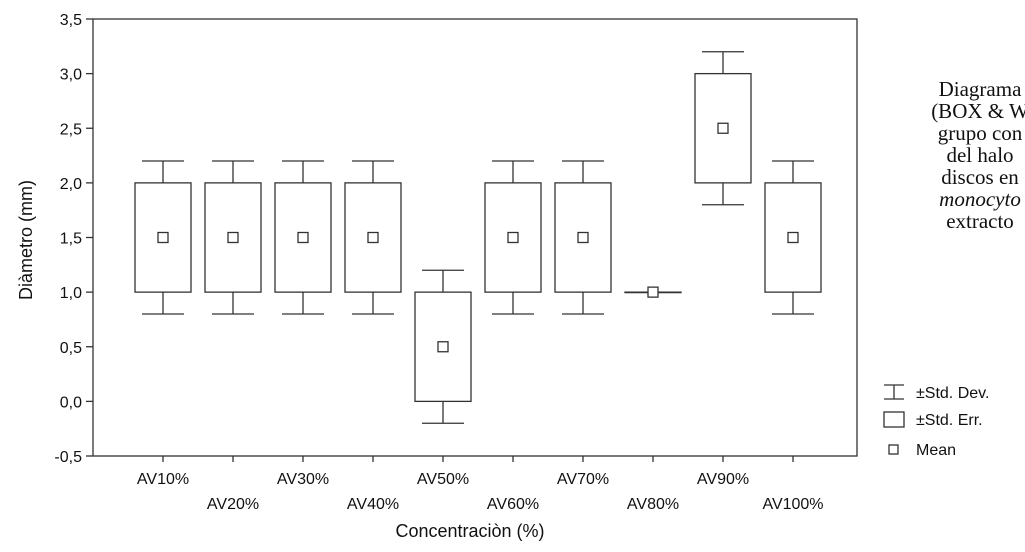 Image resolution: width=1025 pixels, height=552 pixels. Describe the element at coordinates (71, 348) in the screenshot. I see `y-tick-label: 0,5` at that location.